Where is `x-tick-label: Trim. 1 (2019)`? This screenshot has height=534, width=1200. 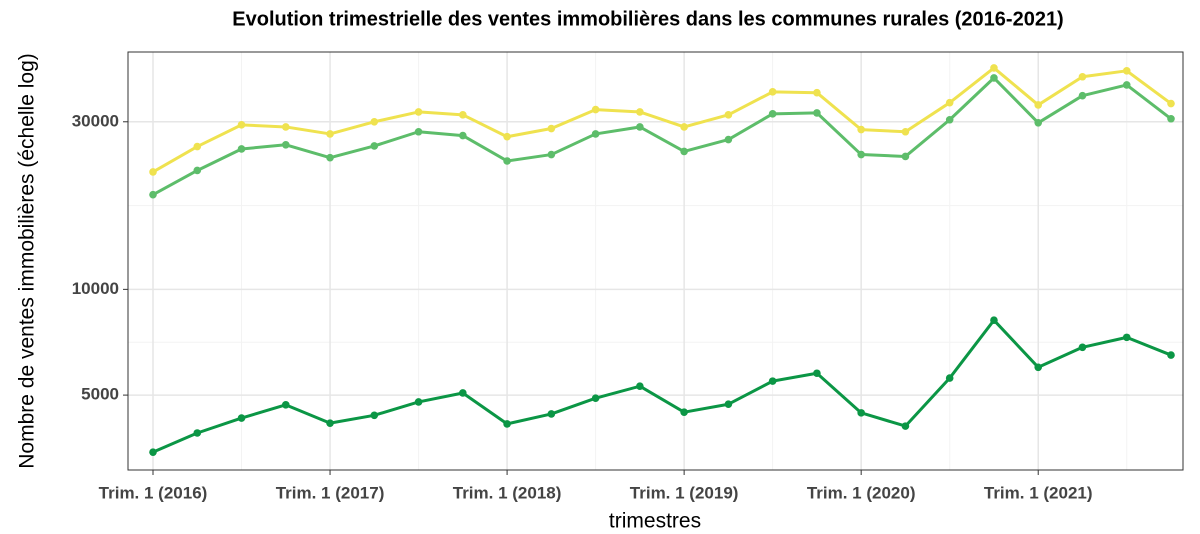
x-tick-label: Trim. 1 (2019) is located at coordinates (684, 492).